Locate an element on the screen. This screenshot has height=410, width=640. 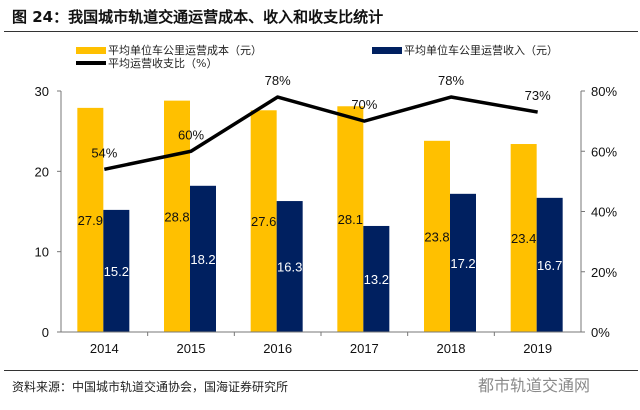
data-label-income: 16.3 is located at coordinates (289, 267).